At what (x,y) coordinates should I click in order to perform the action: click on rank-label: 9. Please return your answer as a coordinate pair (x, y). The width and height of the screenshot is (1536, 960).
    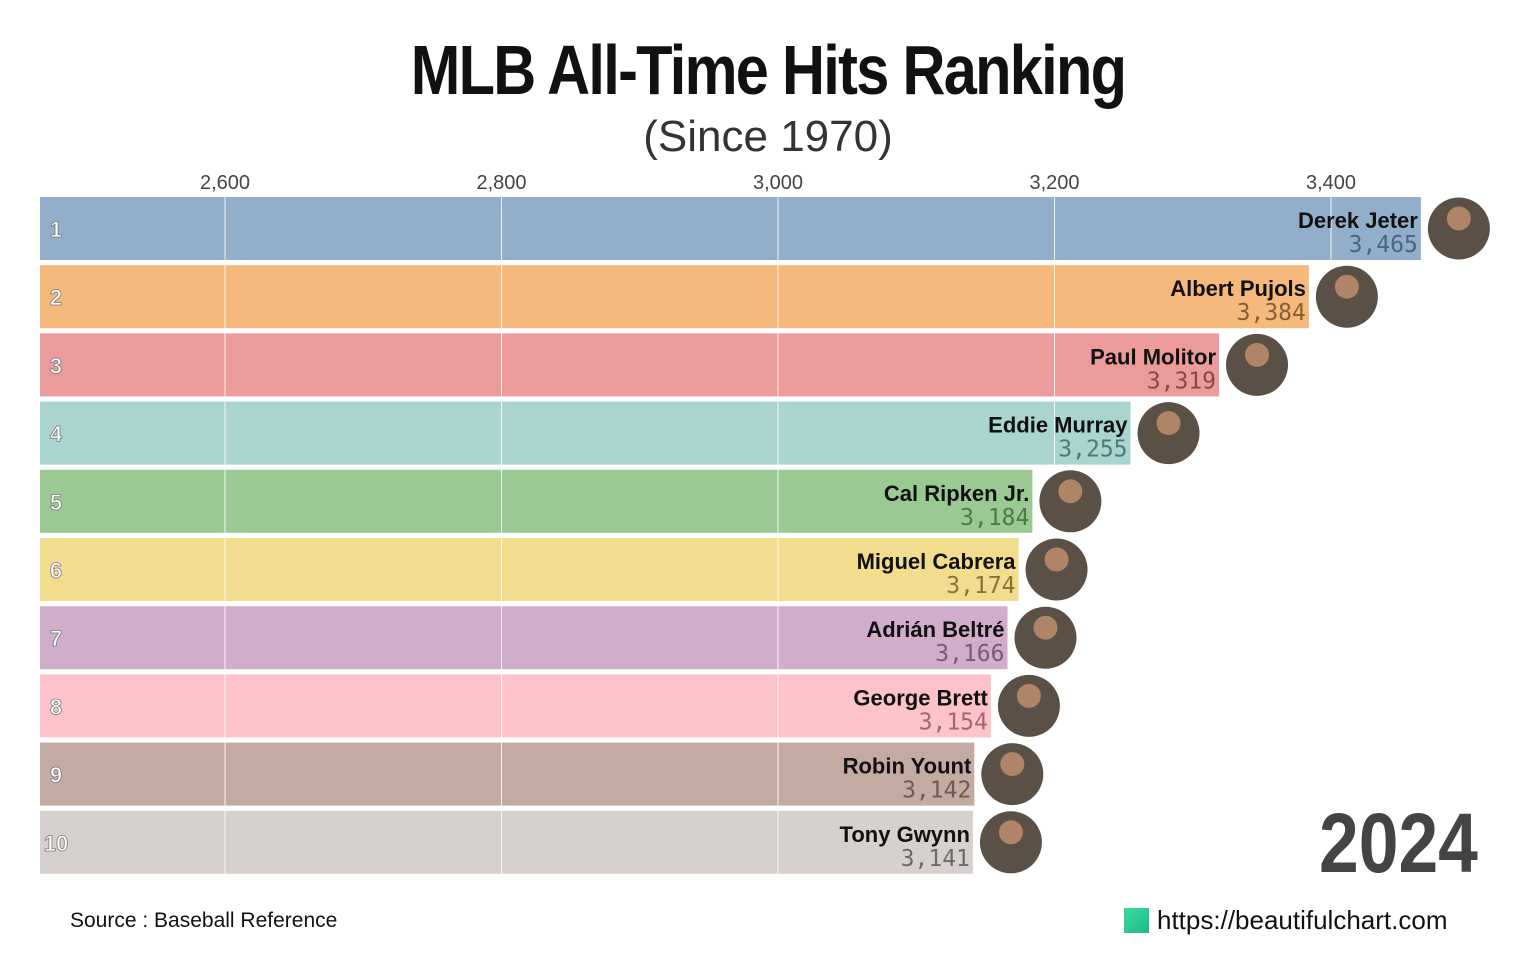
    Looking at the image, I should click on (56, 775).